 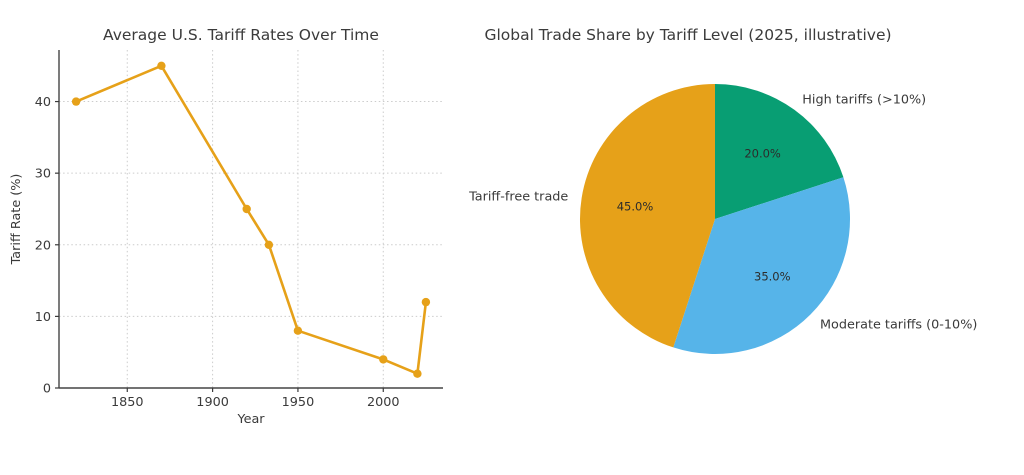 What do you see at coordinates (898, 325) in the screenshot?
I see `pie-category-label: Moderate tariffs (0-10%)` at bounding box center [898, 325].